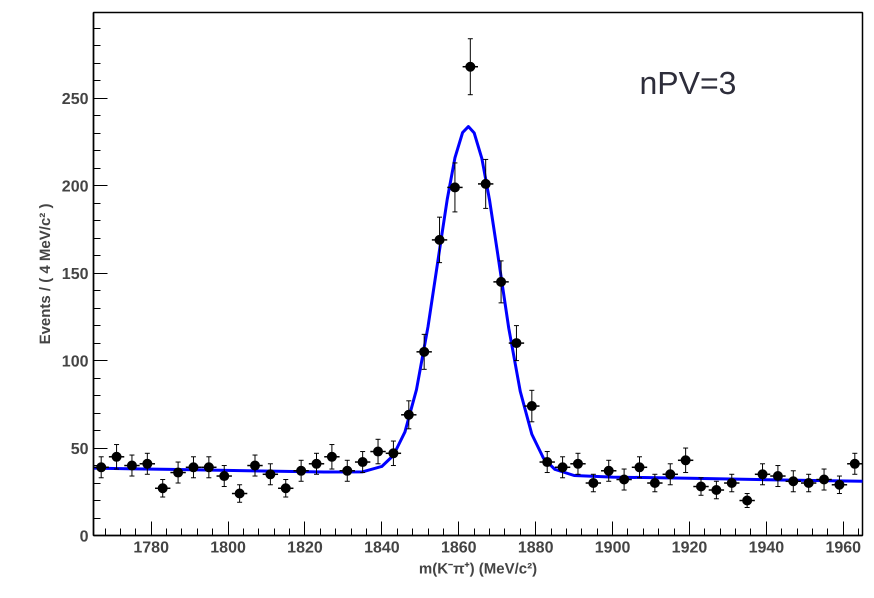 The width and height of the screenshot is (874, 598). What do you see at coordinates (687, 83) in the screenshot?
I see `annotation: nPV=3` at bounding box center [687, 83].